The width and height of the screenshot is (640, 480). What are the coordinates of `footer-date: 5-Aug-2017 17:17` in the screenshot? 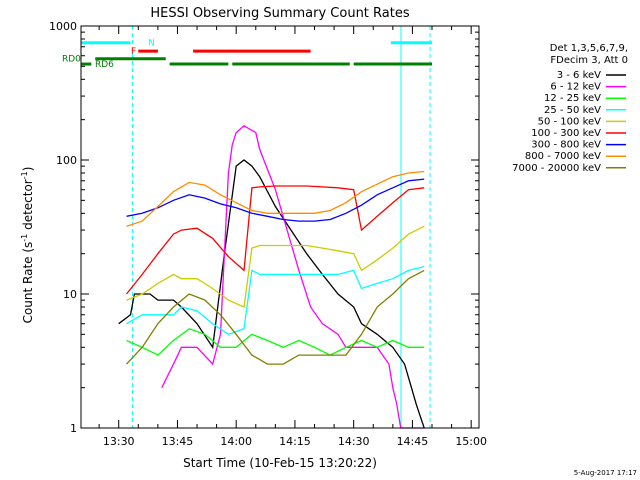 It's located at (605, 473).